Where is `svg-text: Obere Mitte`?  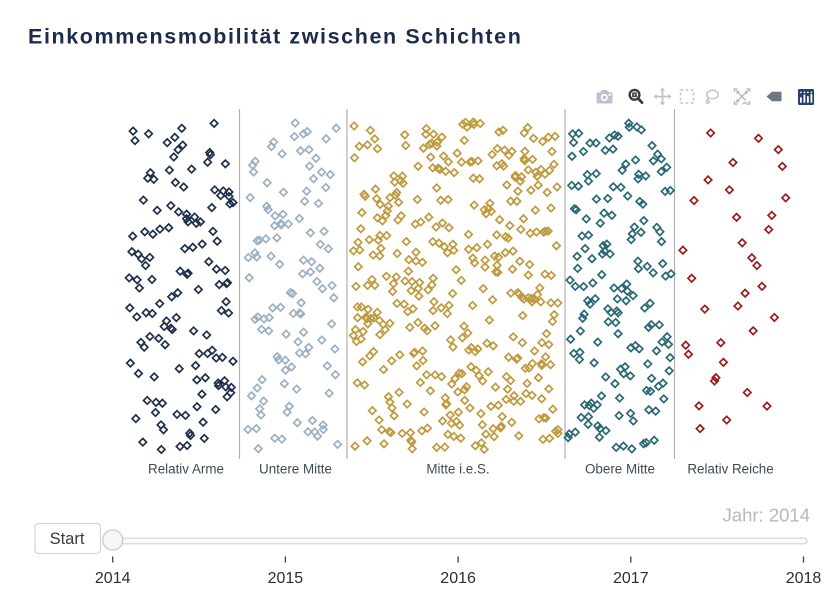 svg-text: Obere Mitte is located at coordinates (620, 469).